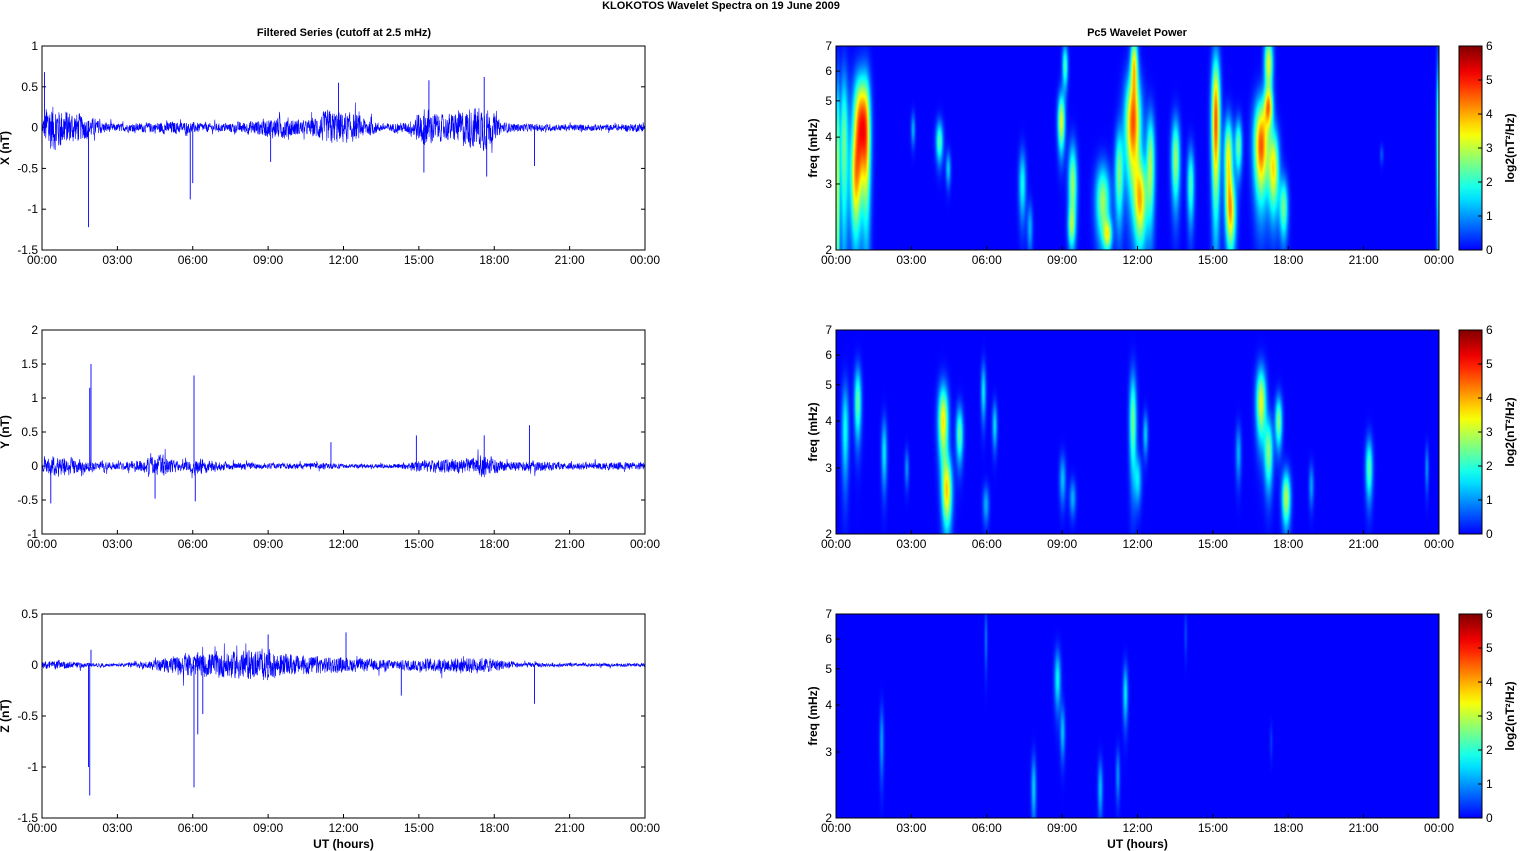 This screenshot has height=851, width=1522. I want to click on x-tick-label-X: 15:00, so click(419, 260).